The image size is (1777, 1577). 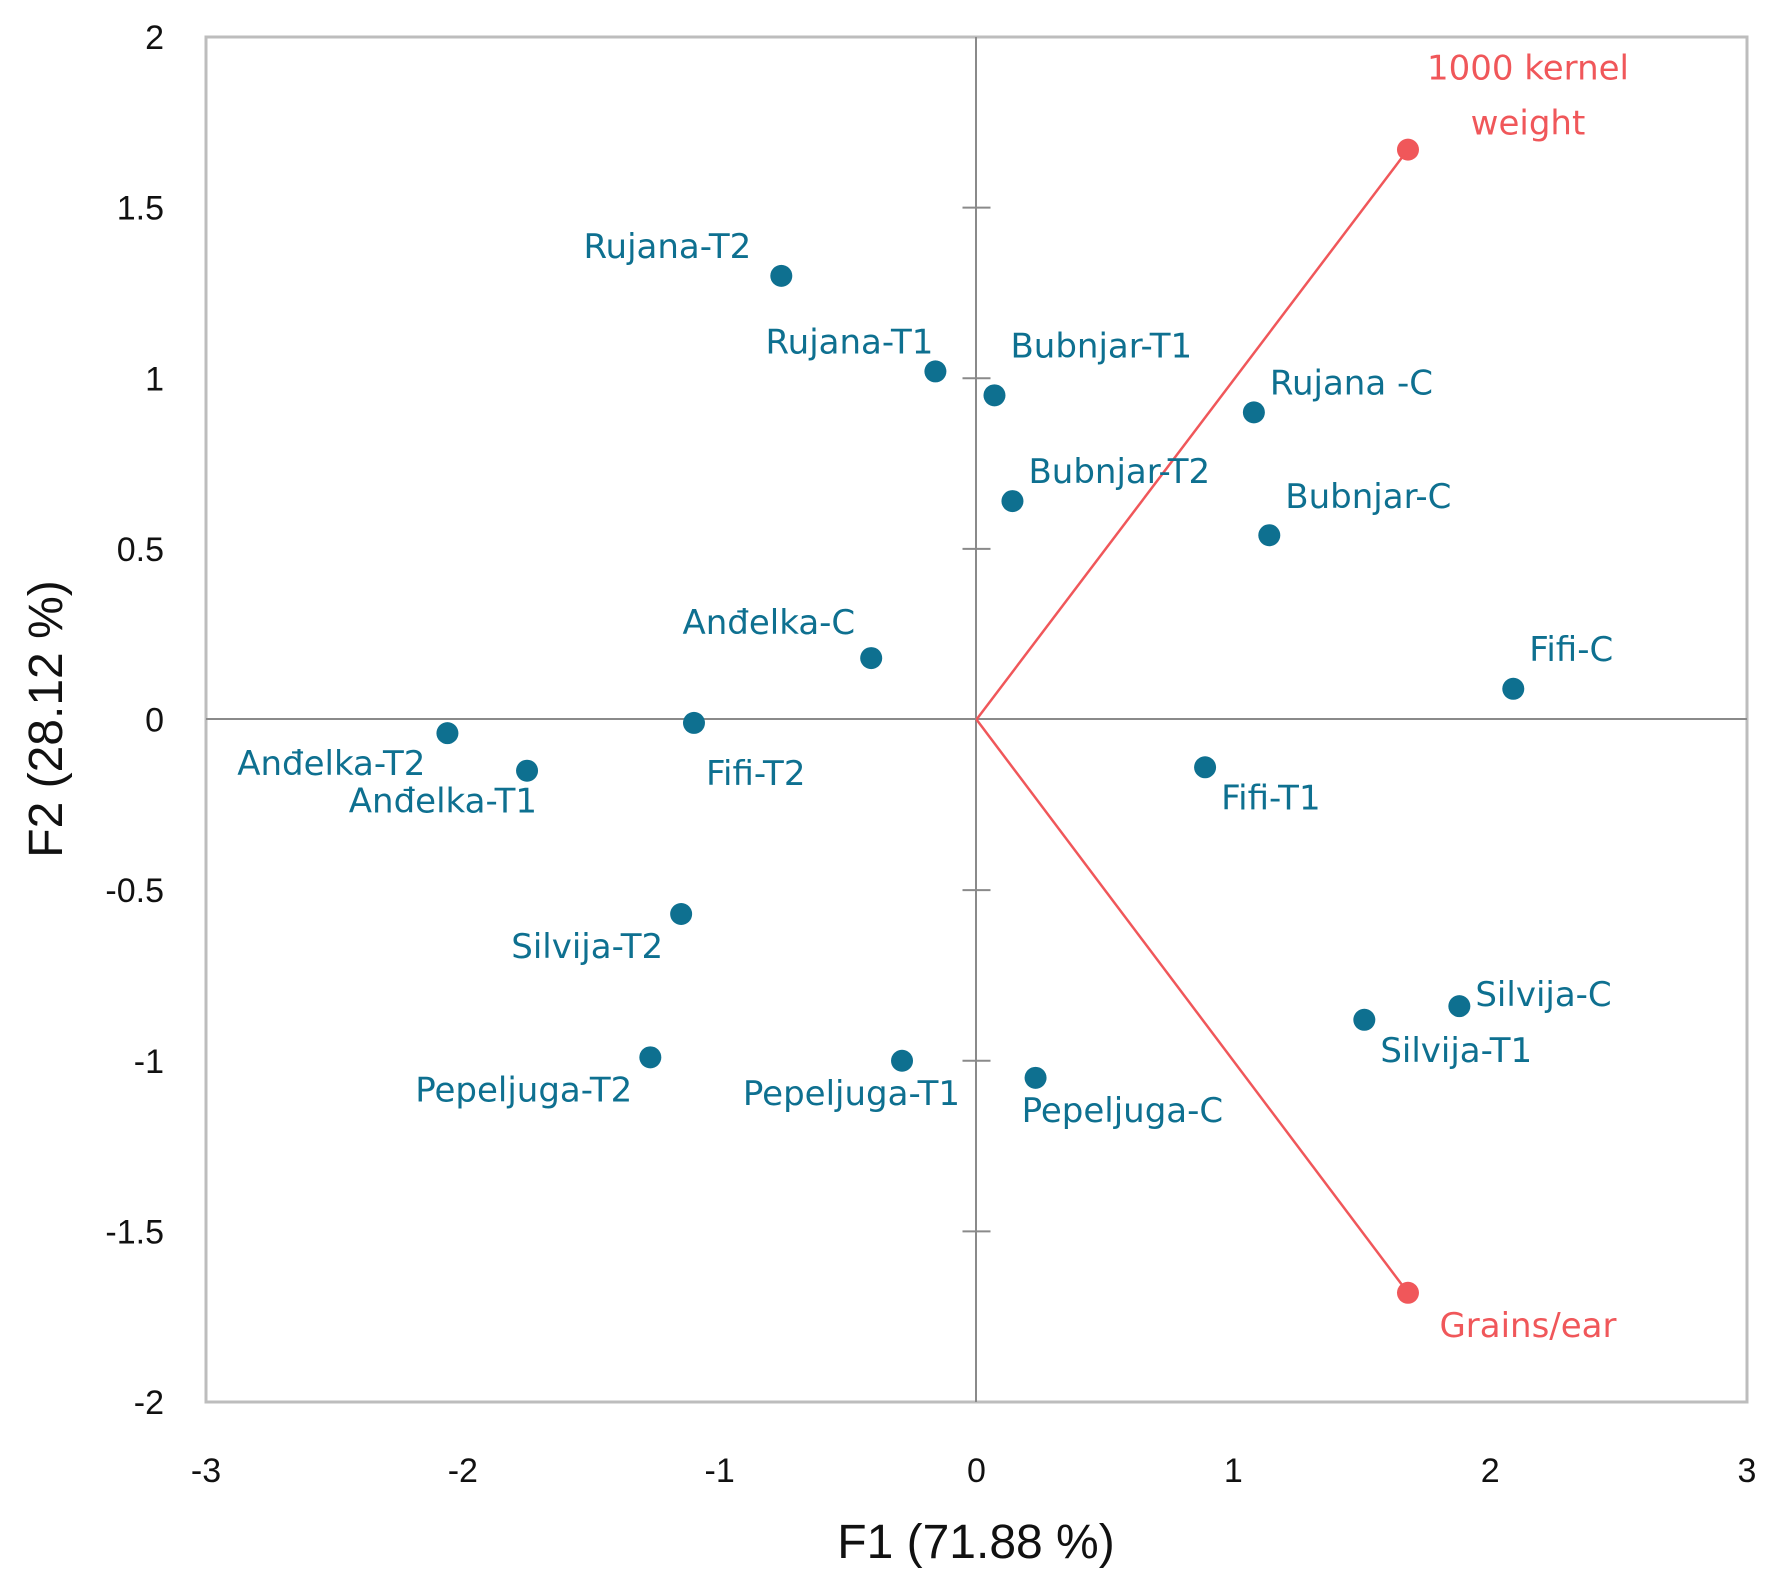 What do you see at coordinates (46, 718) in the screenshot?
I see `y-axis-title: F2 (28.12 %)` at bounding box center [46, 718].